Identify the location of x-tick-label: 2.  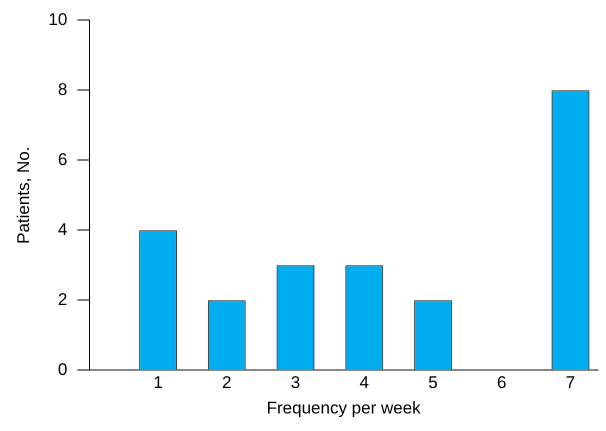
(227, 382).